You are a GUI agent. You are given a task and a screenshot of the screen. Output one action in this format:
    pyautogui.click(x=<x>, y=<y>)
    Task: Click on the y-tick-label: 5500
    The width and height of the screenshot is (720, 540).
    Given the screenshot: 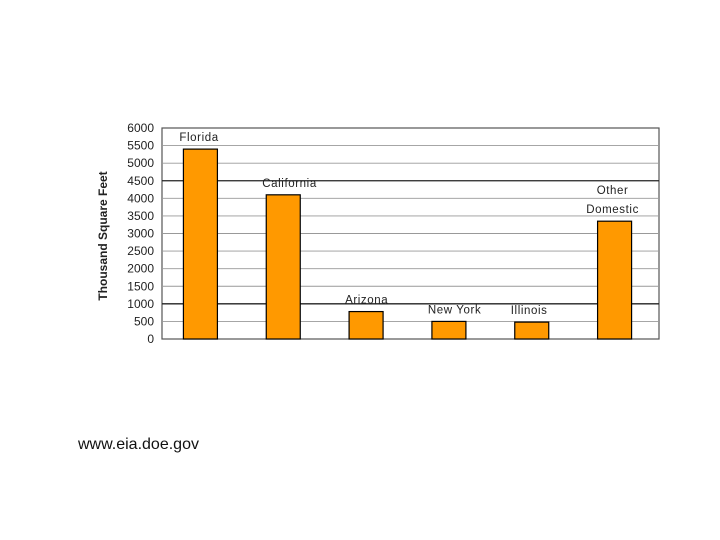 What is the action you would take?
    pyautogui.click(x=140, y=146)
    